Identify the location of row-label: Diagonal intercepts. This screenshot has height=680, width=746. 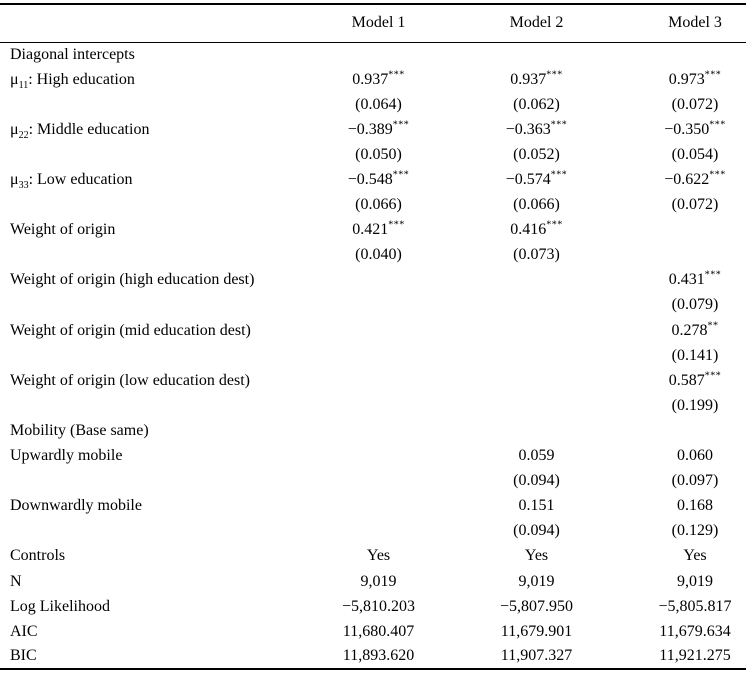
(72, 54).